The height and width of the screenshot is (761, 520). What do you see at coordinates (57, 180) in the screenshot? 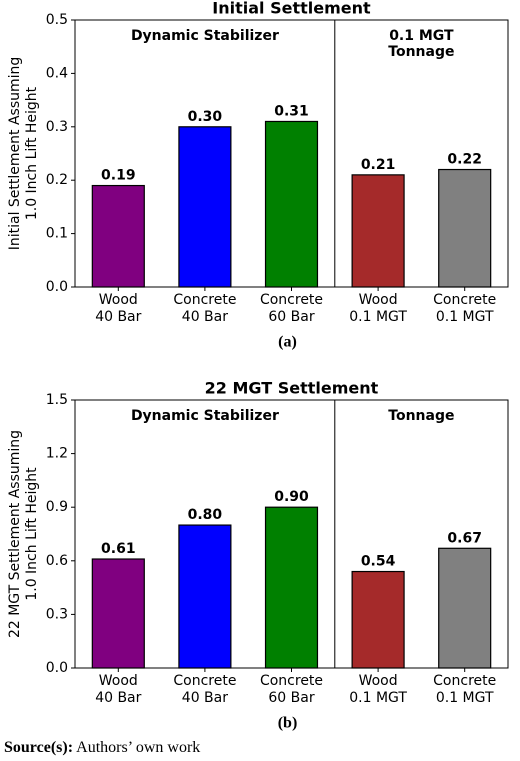
I see `y-tick-label: 0.2` at bounding box center [57, 180].